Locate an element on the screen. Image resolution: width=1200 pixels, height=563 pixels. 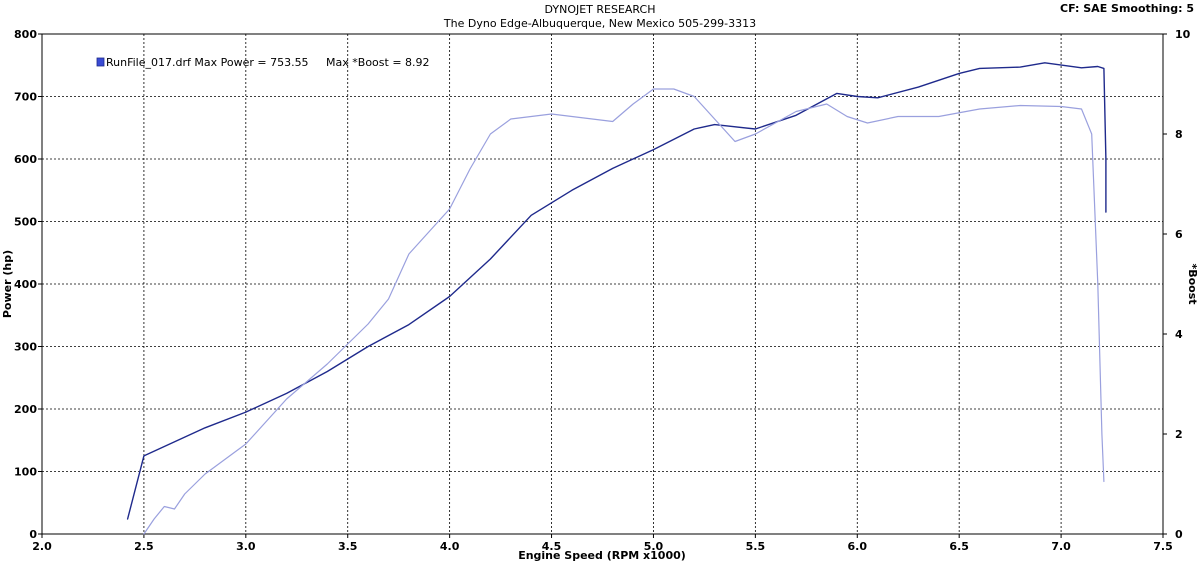
x-axis-label: Engine Speed (RPM x1000) is located at coordinates (602, 555).